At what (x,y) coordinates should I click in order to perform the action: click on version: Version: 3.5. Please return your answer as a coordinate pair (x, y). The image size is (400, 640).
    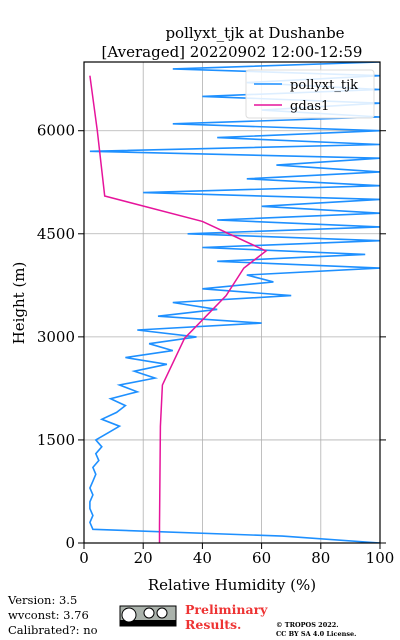
    Looking at the image, I should click on (42, 600).